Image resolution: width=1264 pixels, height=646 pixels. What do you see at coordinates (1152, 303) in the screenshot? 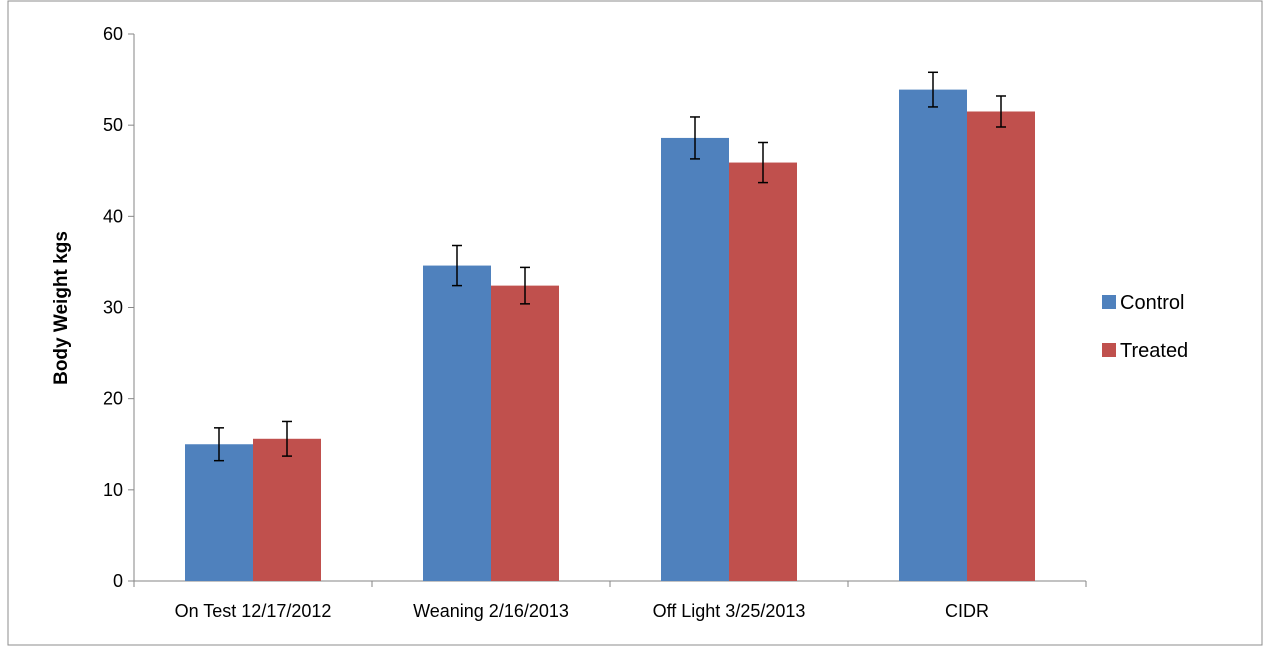
I see `legend-label-control: Control` at bounding box center [1152, 303].